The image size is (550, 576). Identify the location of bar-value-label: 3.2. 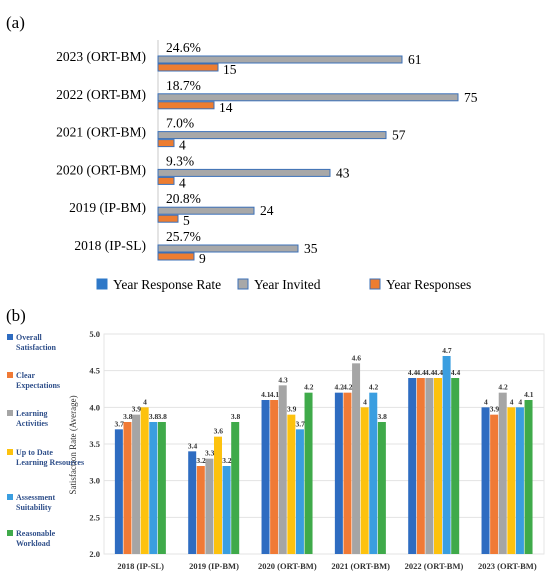
(201, 460).